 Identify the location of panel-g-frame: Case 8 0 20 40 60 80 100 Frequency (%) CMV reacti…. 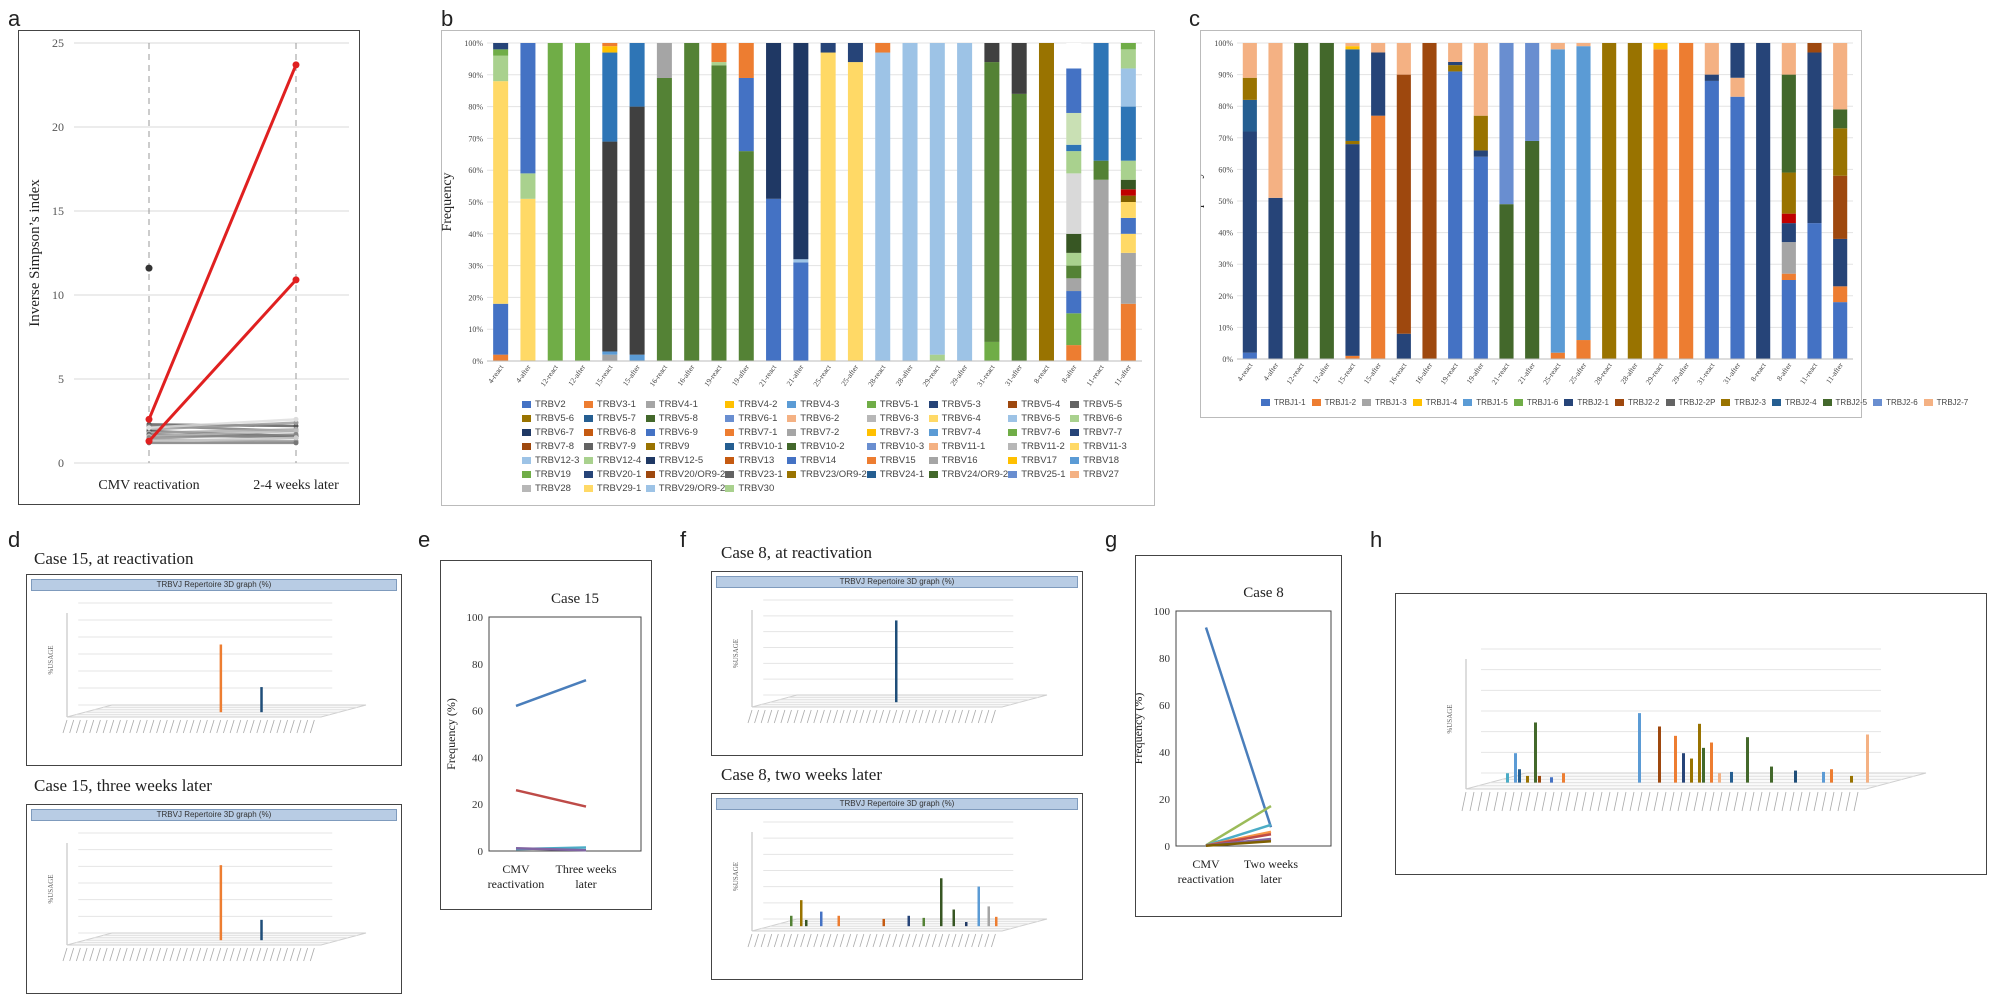
(1236, 736).